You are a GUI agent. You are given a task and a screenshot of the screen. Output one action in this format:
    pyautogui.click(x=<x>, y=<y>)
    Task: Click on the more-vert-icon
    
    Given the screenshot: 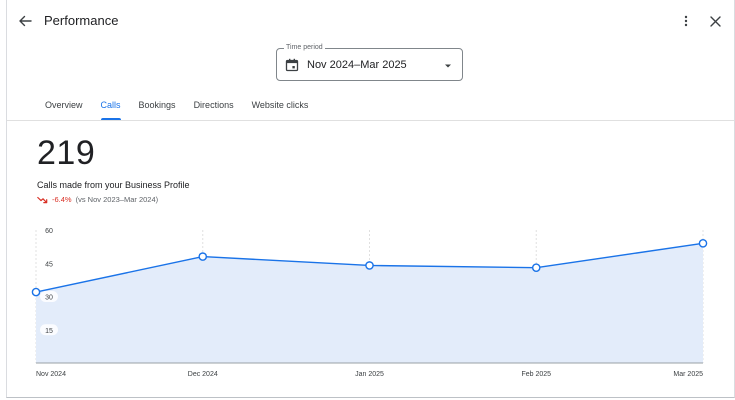 What is the action you would take?
    pyautogui.click(x=686, y=21)
    